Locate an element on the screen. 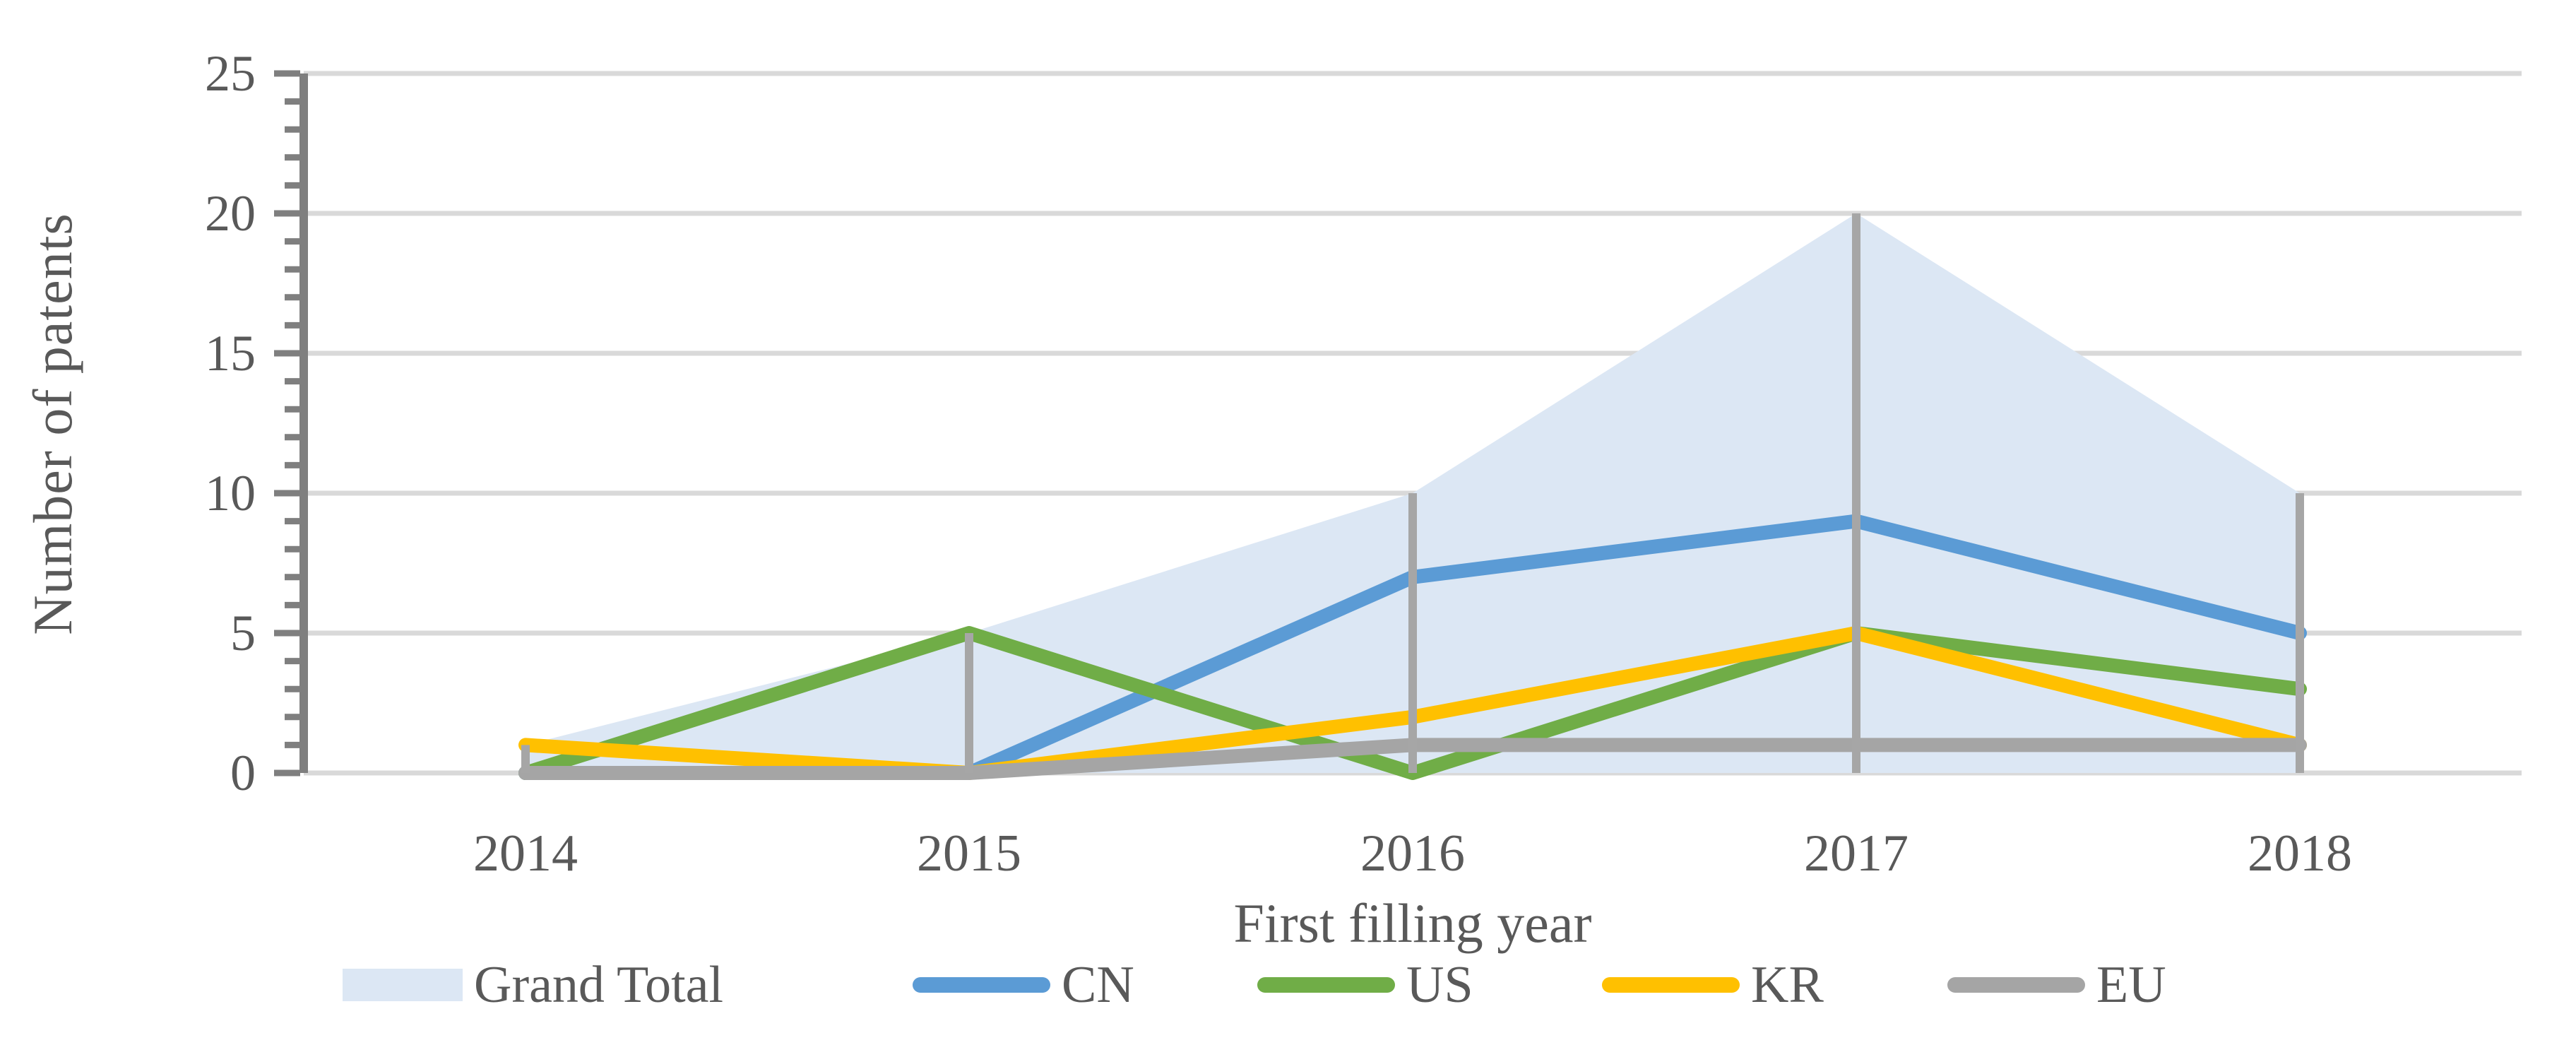  legend-item-grand-total: Grand Total is located at coordinates (533, 985).